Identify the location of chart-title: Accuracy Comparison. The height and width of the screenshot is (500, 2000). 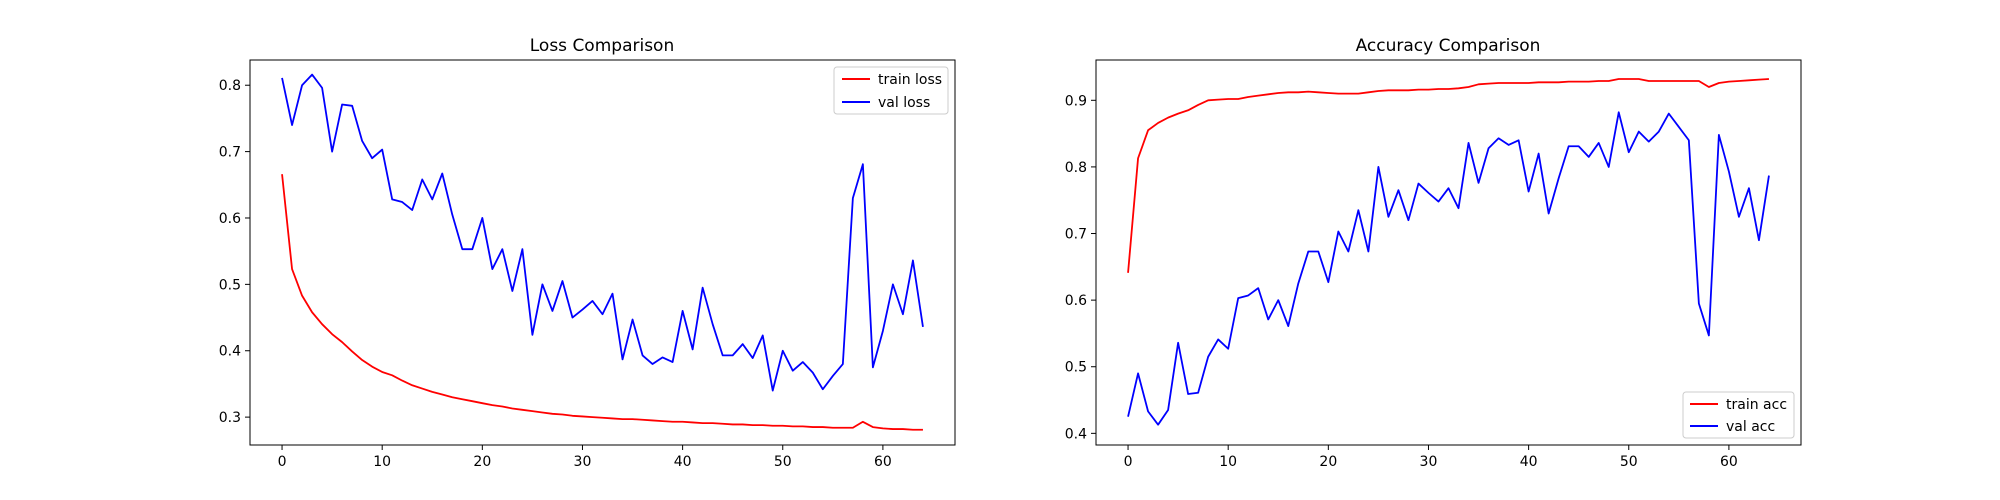
(1448, 46).